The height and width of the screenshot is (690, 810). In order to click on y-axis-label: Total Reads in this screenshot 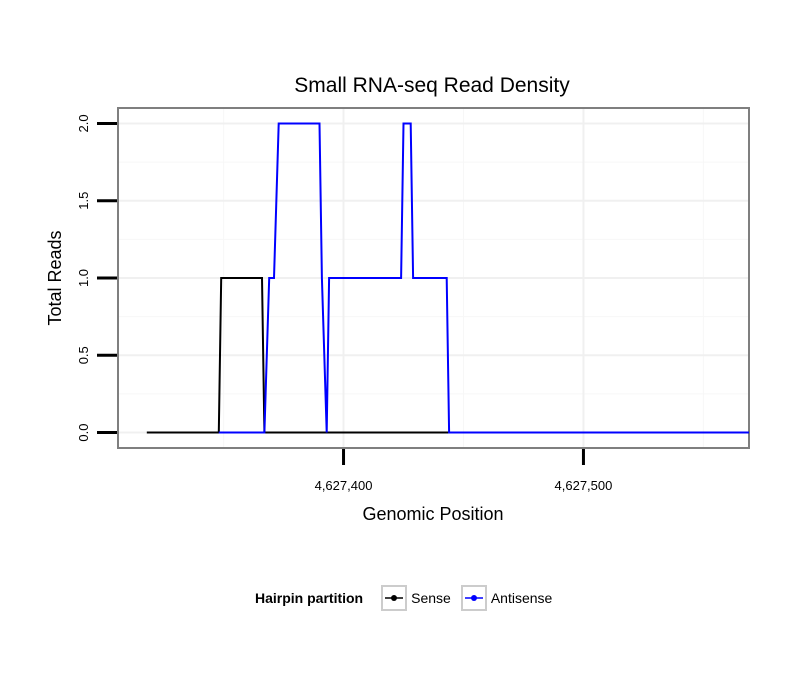, I will do `click(55, 277)`.